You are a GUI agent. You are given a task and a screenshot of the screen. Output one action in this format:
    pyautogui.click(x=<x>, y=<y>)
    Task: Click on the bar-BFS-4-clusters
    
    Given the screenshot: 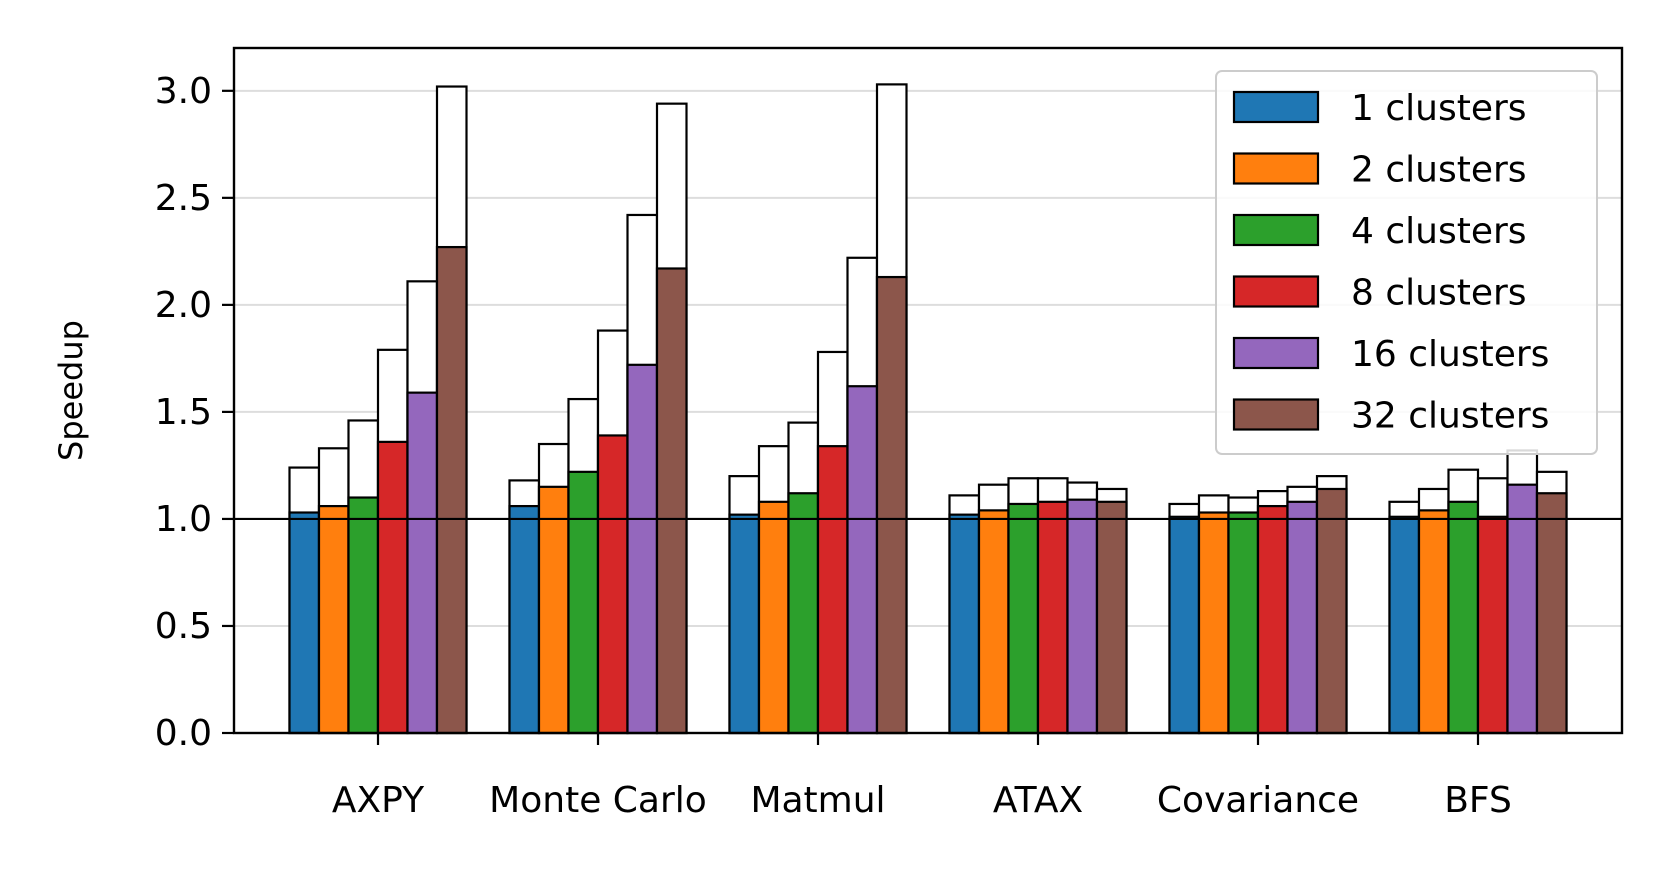 What is the action you would take?
    pyautogui.click(x=1463, y=617)
    